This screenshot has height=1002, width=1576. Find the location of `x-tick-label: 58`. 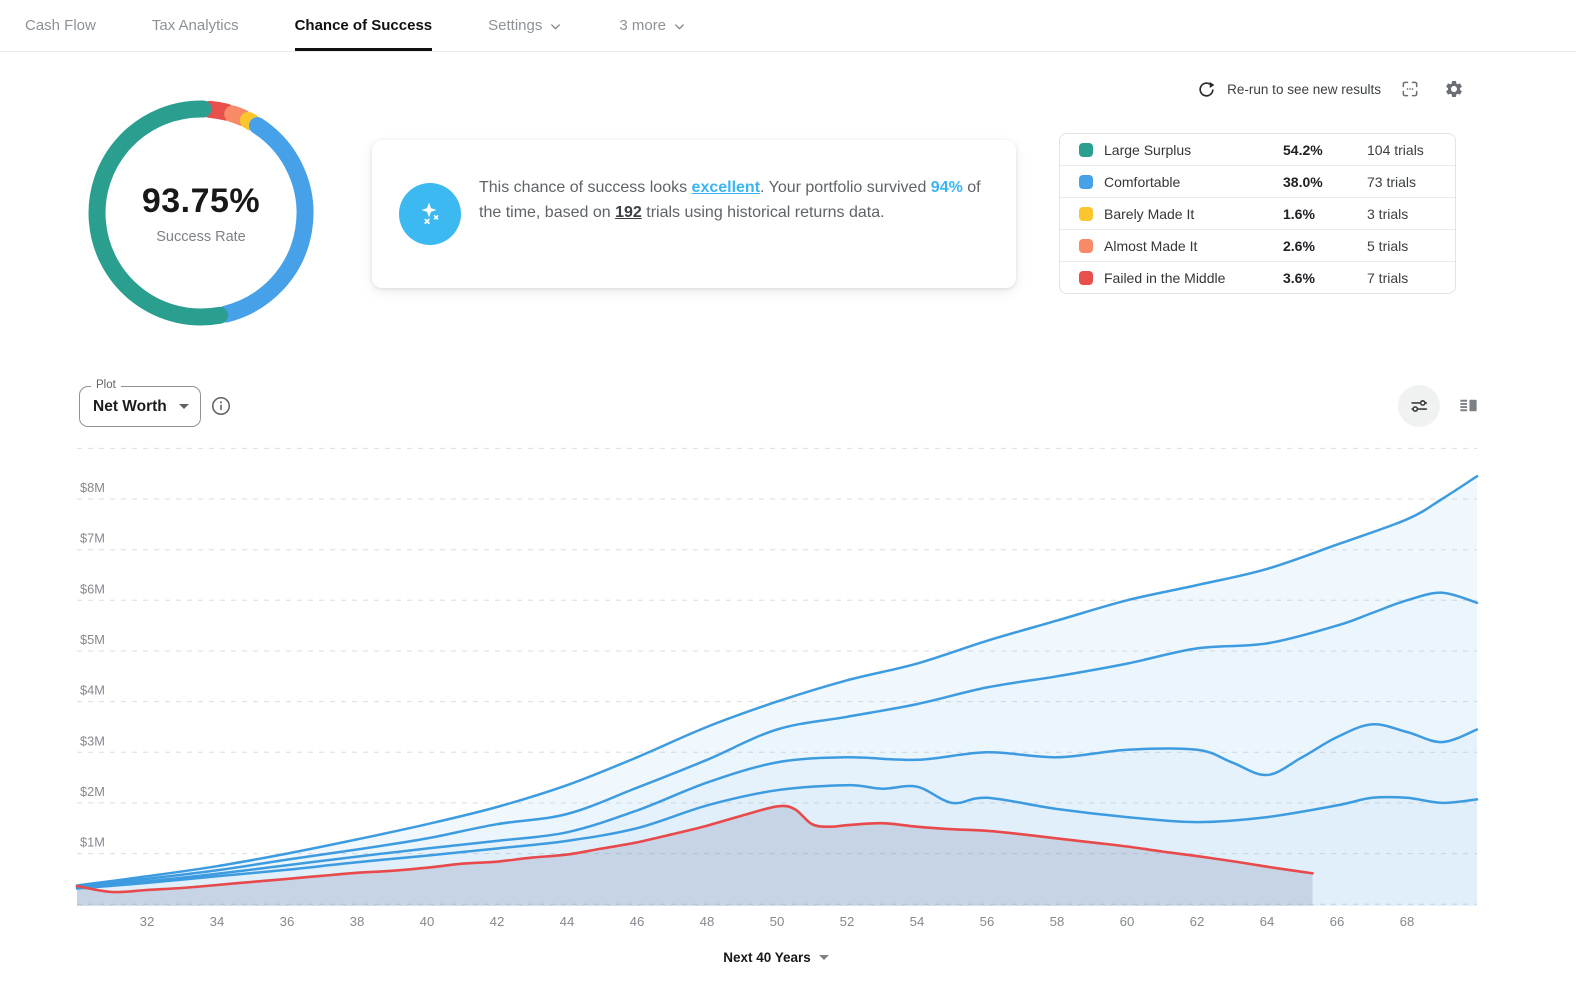

x-tick-label: 58 is located at coordinates (1057, 921).